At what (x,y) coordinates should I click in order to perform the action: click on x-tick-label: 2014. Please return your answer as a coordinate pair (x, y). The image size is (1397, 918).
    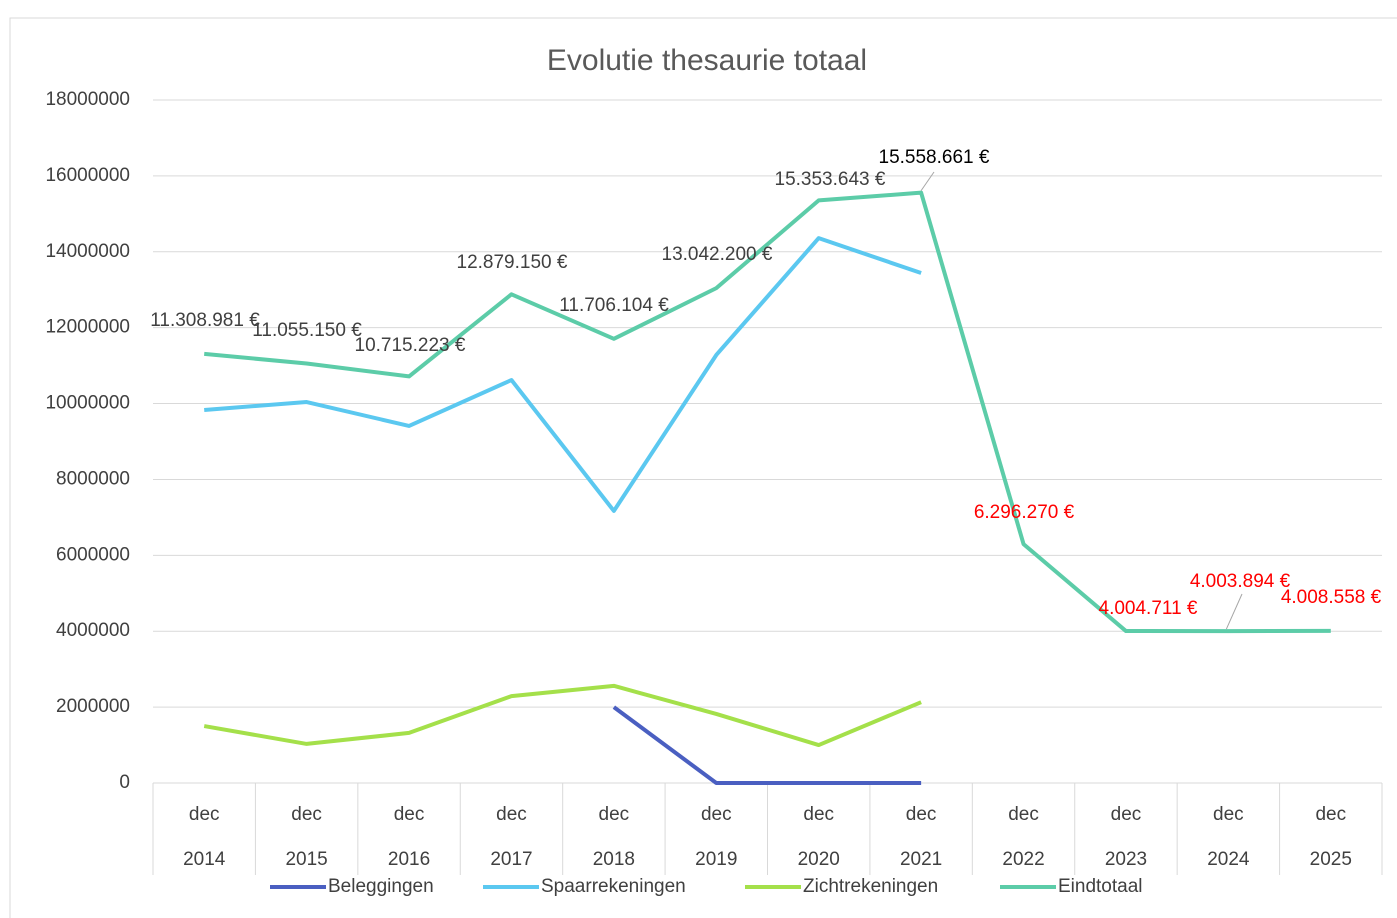
    Looking at the image, I should click on (204, 859).